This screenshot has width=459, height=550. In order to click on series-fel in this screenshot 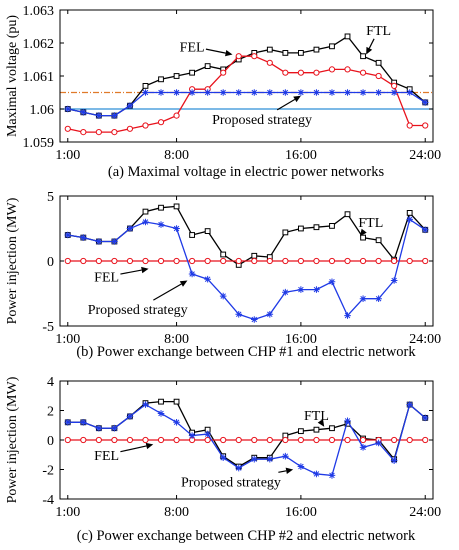, I will do `click(246, 94)`.